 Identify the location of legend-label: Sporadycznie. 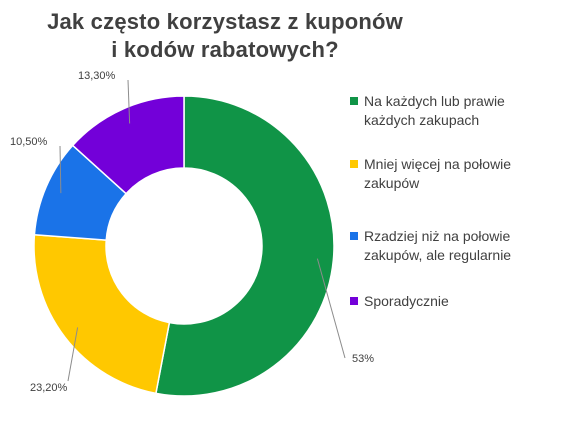
(406, 301).